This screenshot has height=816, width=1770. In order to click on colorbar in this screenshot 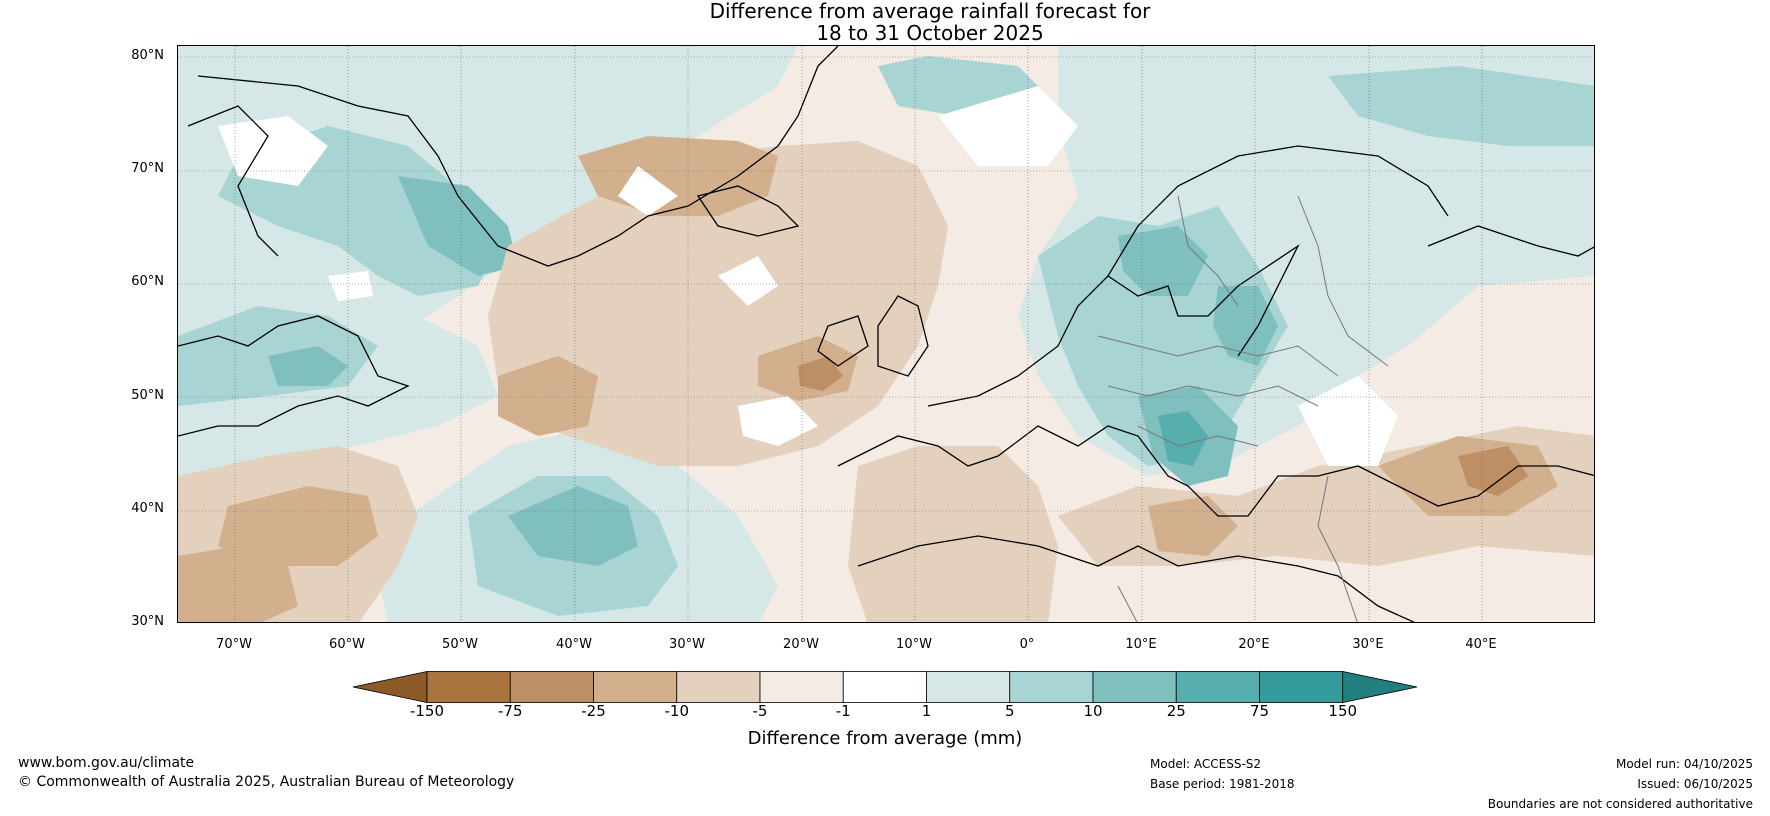, I will do `click(885, 687)`.